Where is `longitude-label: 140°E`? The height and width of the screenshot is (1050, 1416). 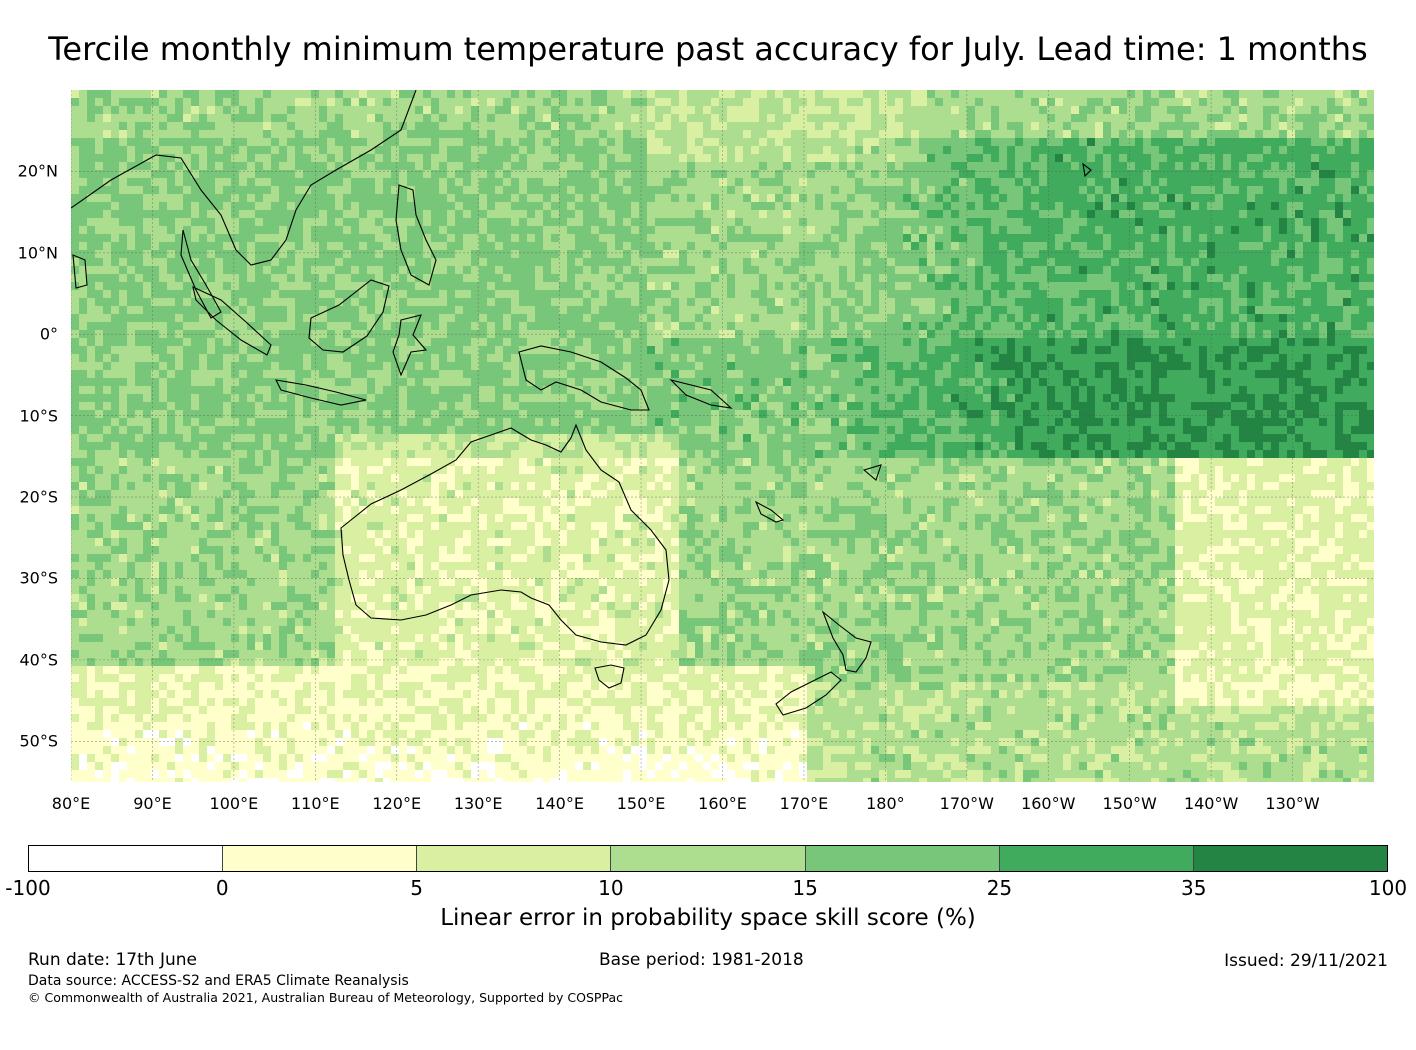 longitude-label: 140°E is located at coordinates (559, 803).